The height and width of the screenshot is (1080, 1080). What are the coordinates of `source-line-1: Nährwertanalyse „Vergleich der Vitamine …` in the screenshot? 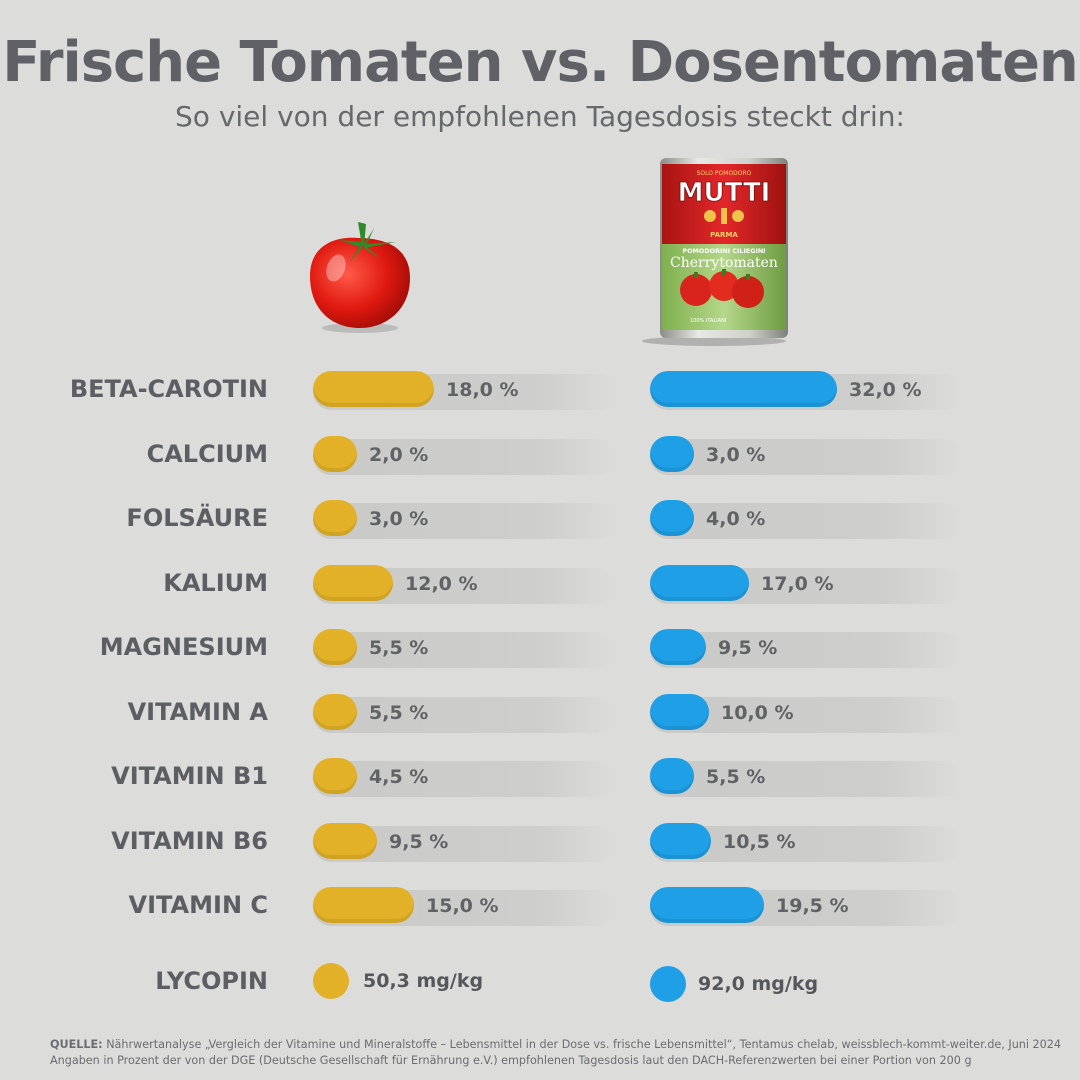 It's located at (584, 1044).